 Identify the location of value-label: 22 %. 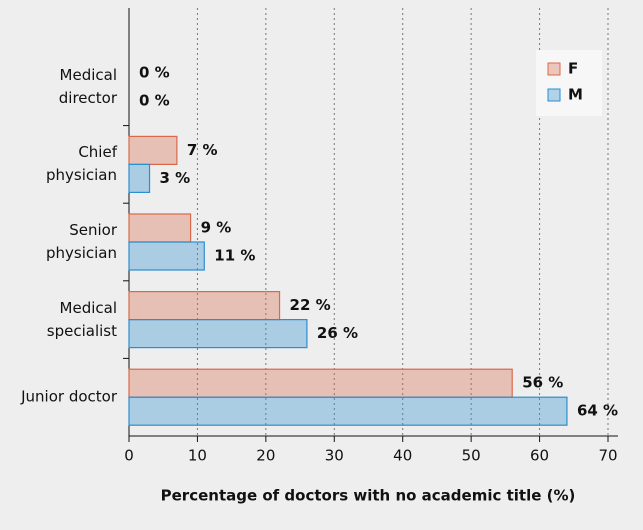
(310, 305).